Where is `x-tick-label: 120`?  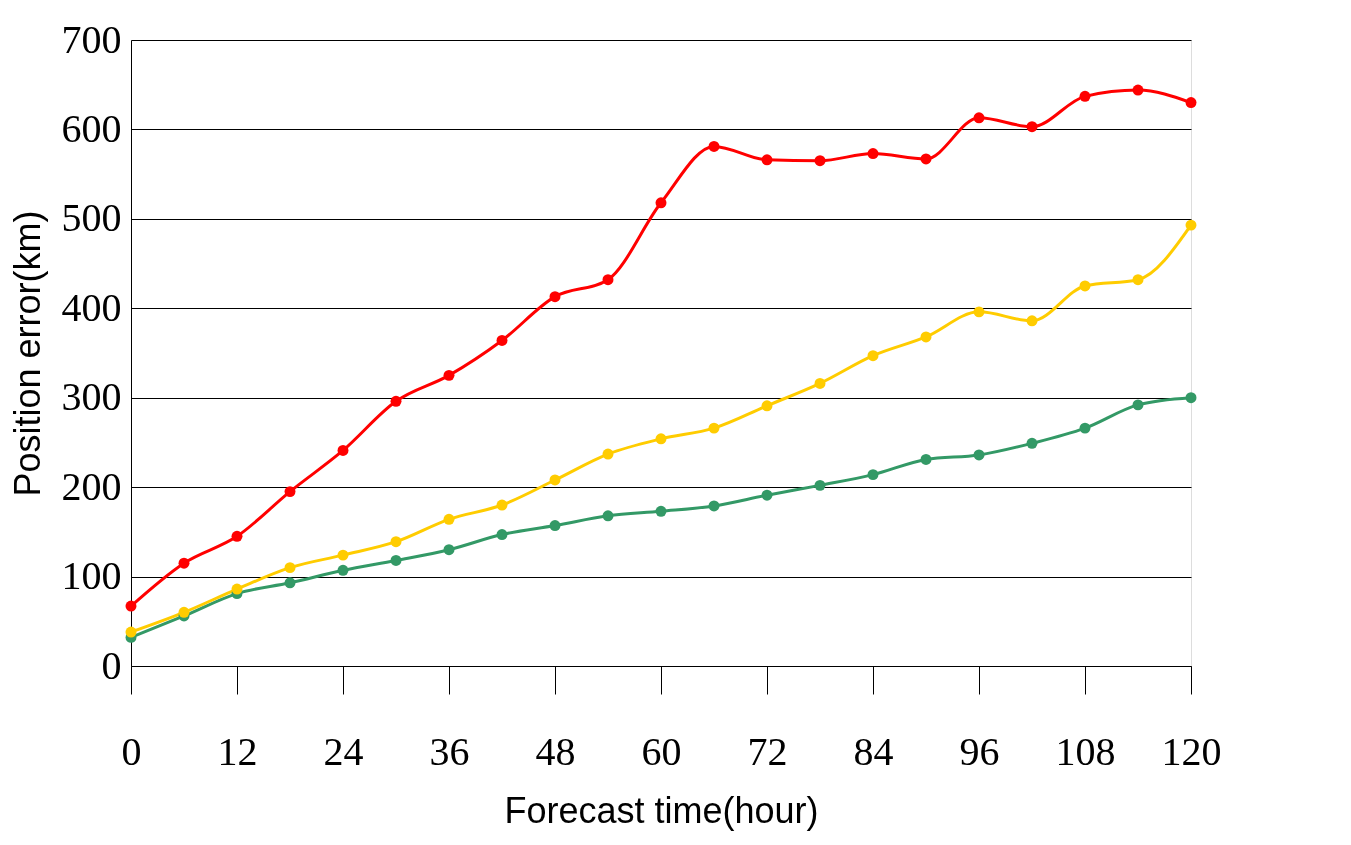
x-tick-label: 120 is located at coordinates (1191, 751).